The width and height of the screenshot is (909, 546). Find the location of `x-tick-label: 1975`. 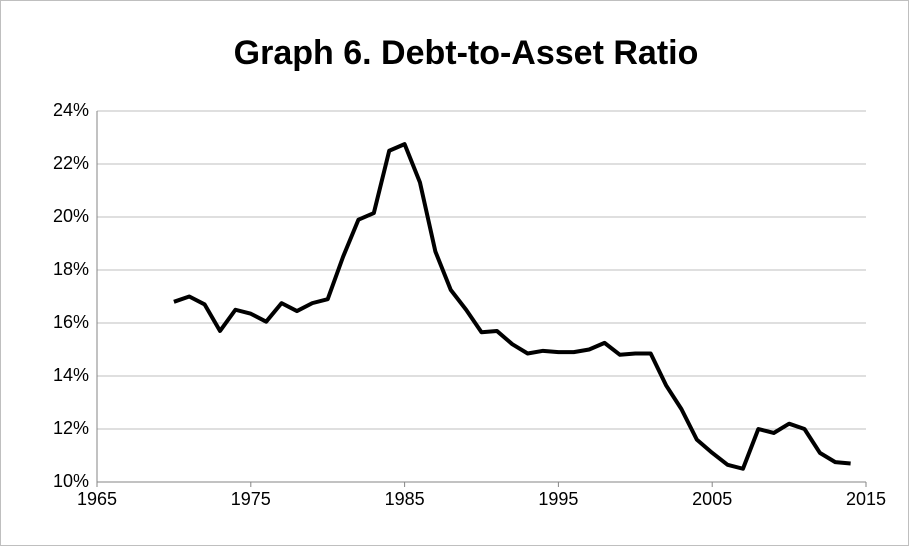

x-tick-label: 1975 is located at coordinates (251, 499).